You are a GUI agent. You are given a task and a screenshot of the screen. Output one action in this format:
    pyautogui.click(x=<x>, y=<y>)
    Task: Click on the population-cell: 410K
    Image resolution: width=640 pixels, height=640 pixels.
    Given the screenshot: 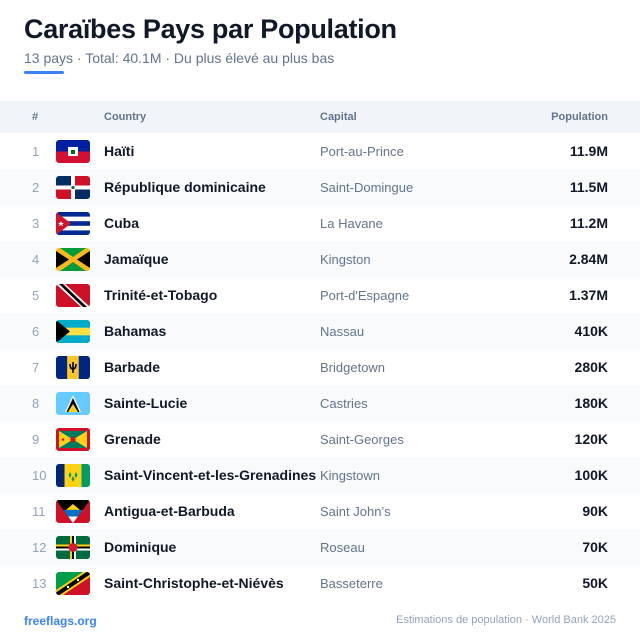 What is the action you would take?
    pyautogui.click(x=591, y=331)
    